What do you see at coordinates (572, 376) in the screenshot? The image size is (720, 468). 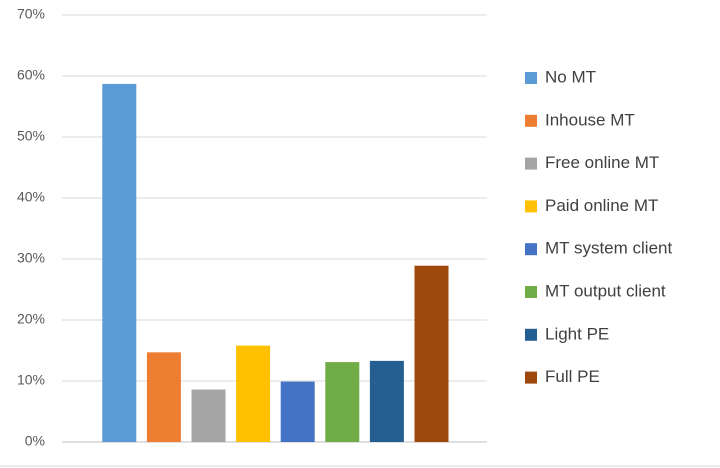 I see `legend-label: Full PE` at bounding box center [572, 376].